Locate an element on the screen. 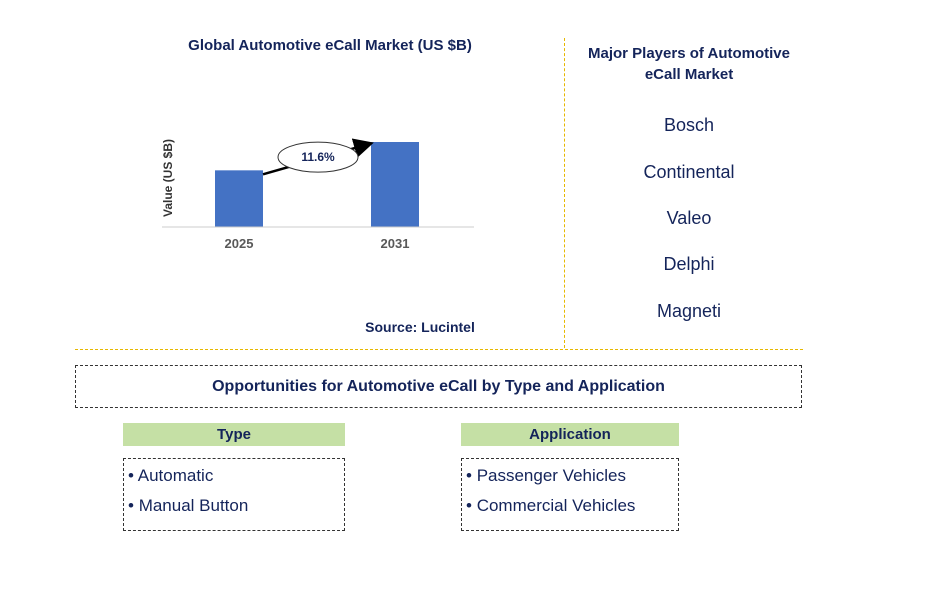 This screenshot has width=932, height=592. y-axis-label: Value (US $B) is located at coordinates (168, 178).